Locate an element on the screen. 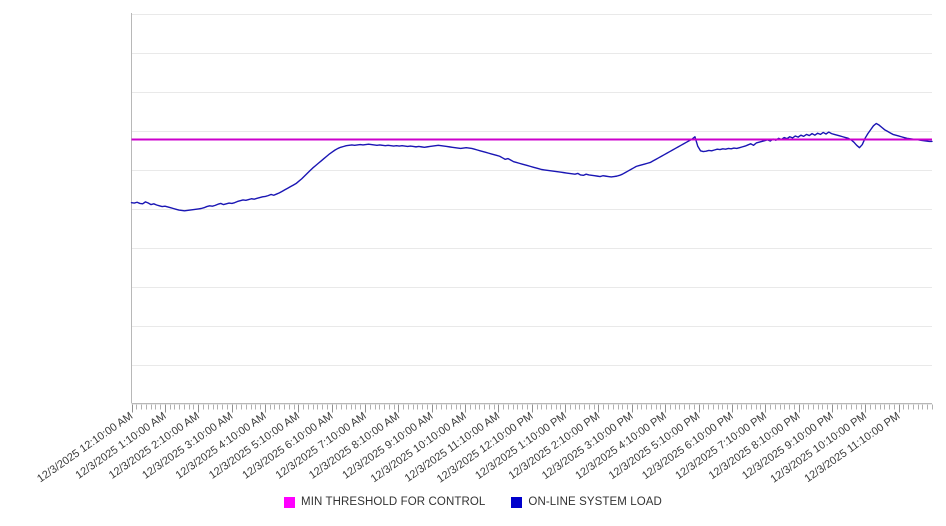 The image size is (946, 526). plot-series is located at coordinates (531, 167).